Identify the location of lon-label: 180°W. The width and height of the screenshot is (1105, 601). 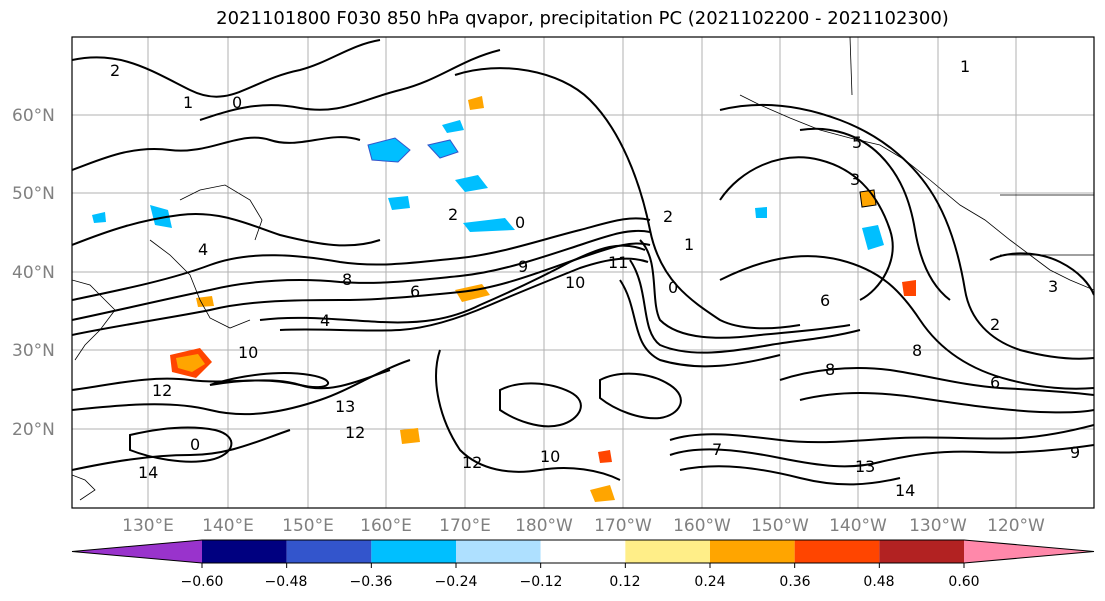
(544, 526).